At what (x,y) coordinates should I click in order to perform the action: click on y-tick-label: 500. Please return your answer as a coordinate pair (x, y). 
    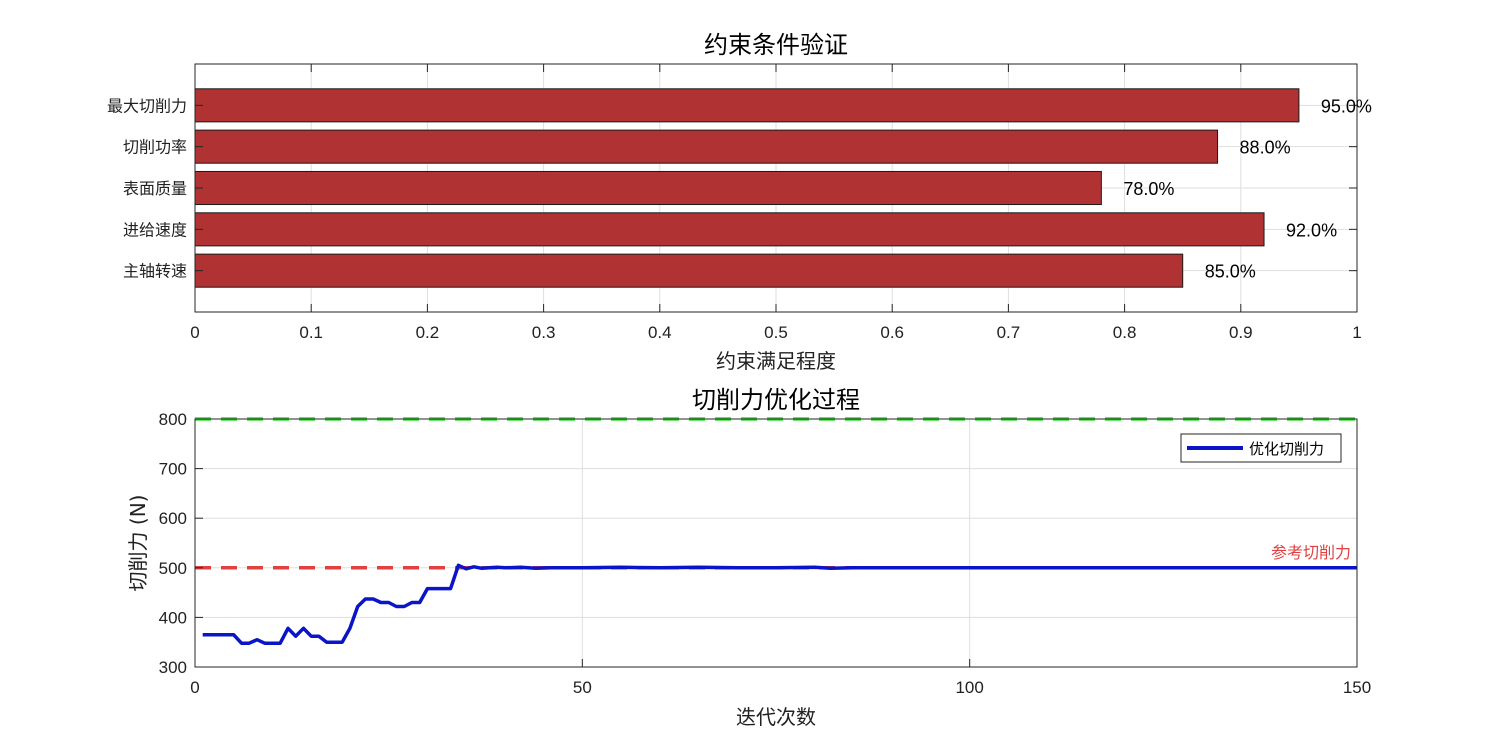
    Looking at the image, I should click on (173, 568).